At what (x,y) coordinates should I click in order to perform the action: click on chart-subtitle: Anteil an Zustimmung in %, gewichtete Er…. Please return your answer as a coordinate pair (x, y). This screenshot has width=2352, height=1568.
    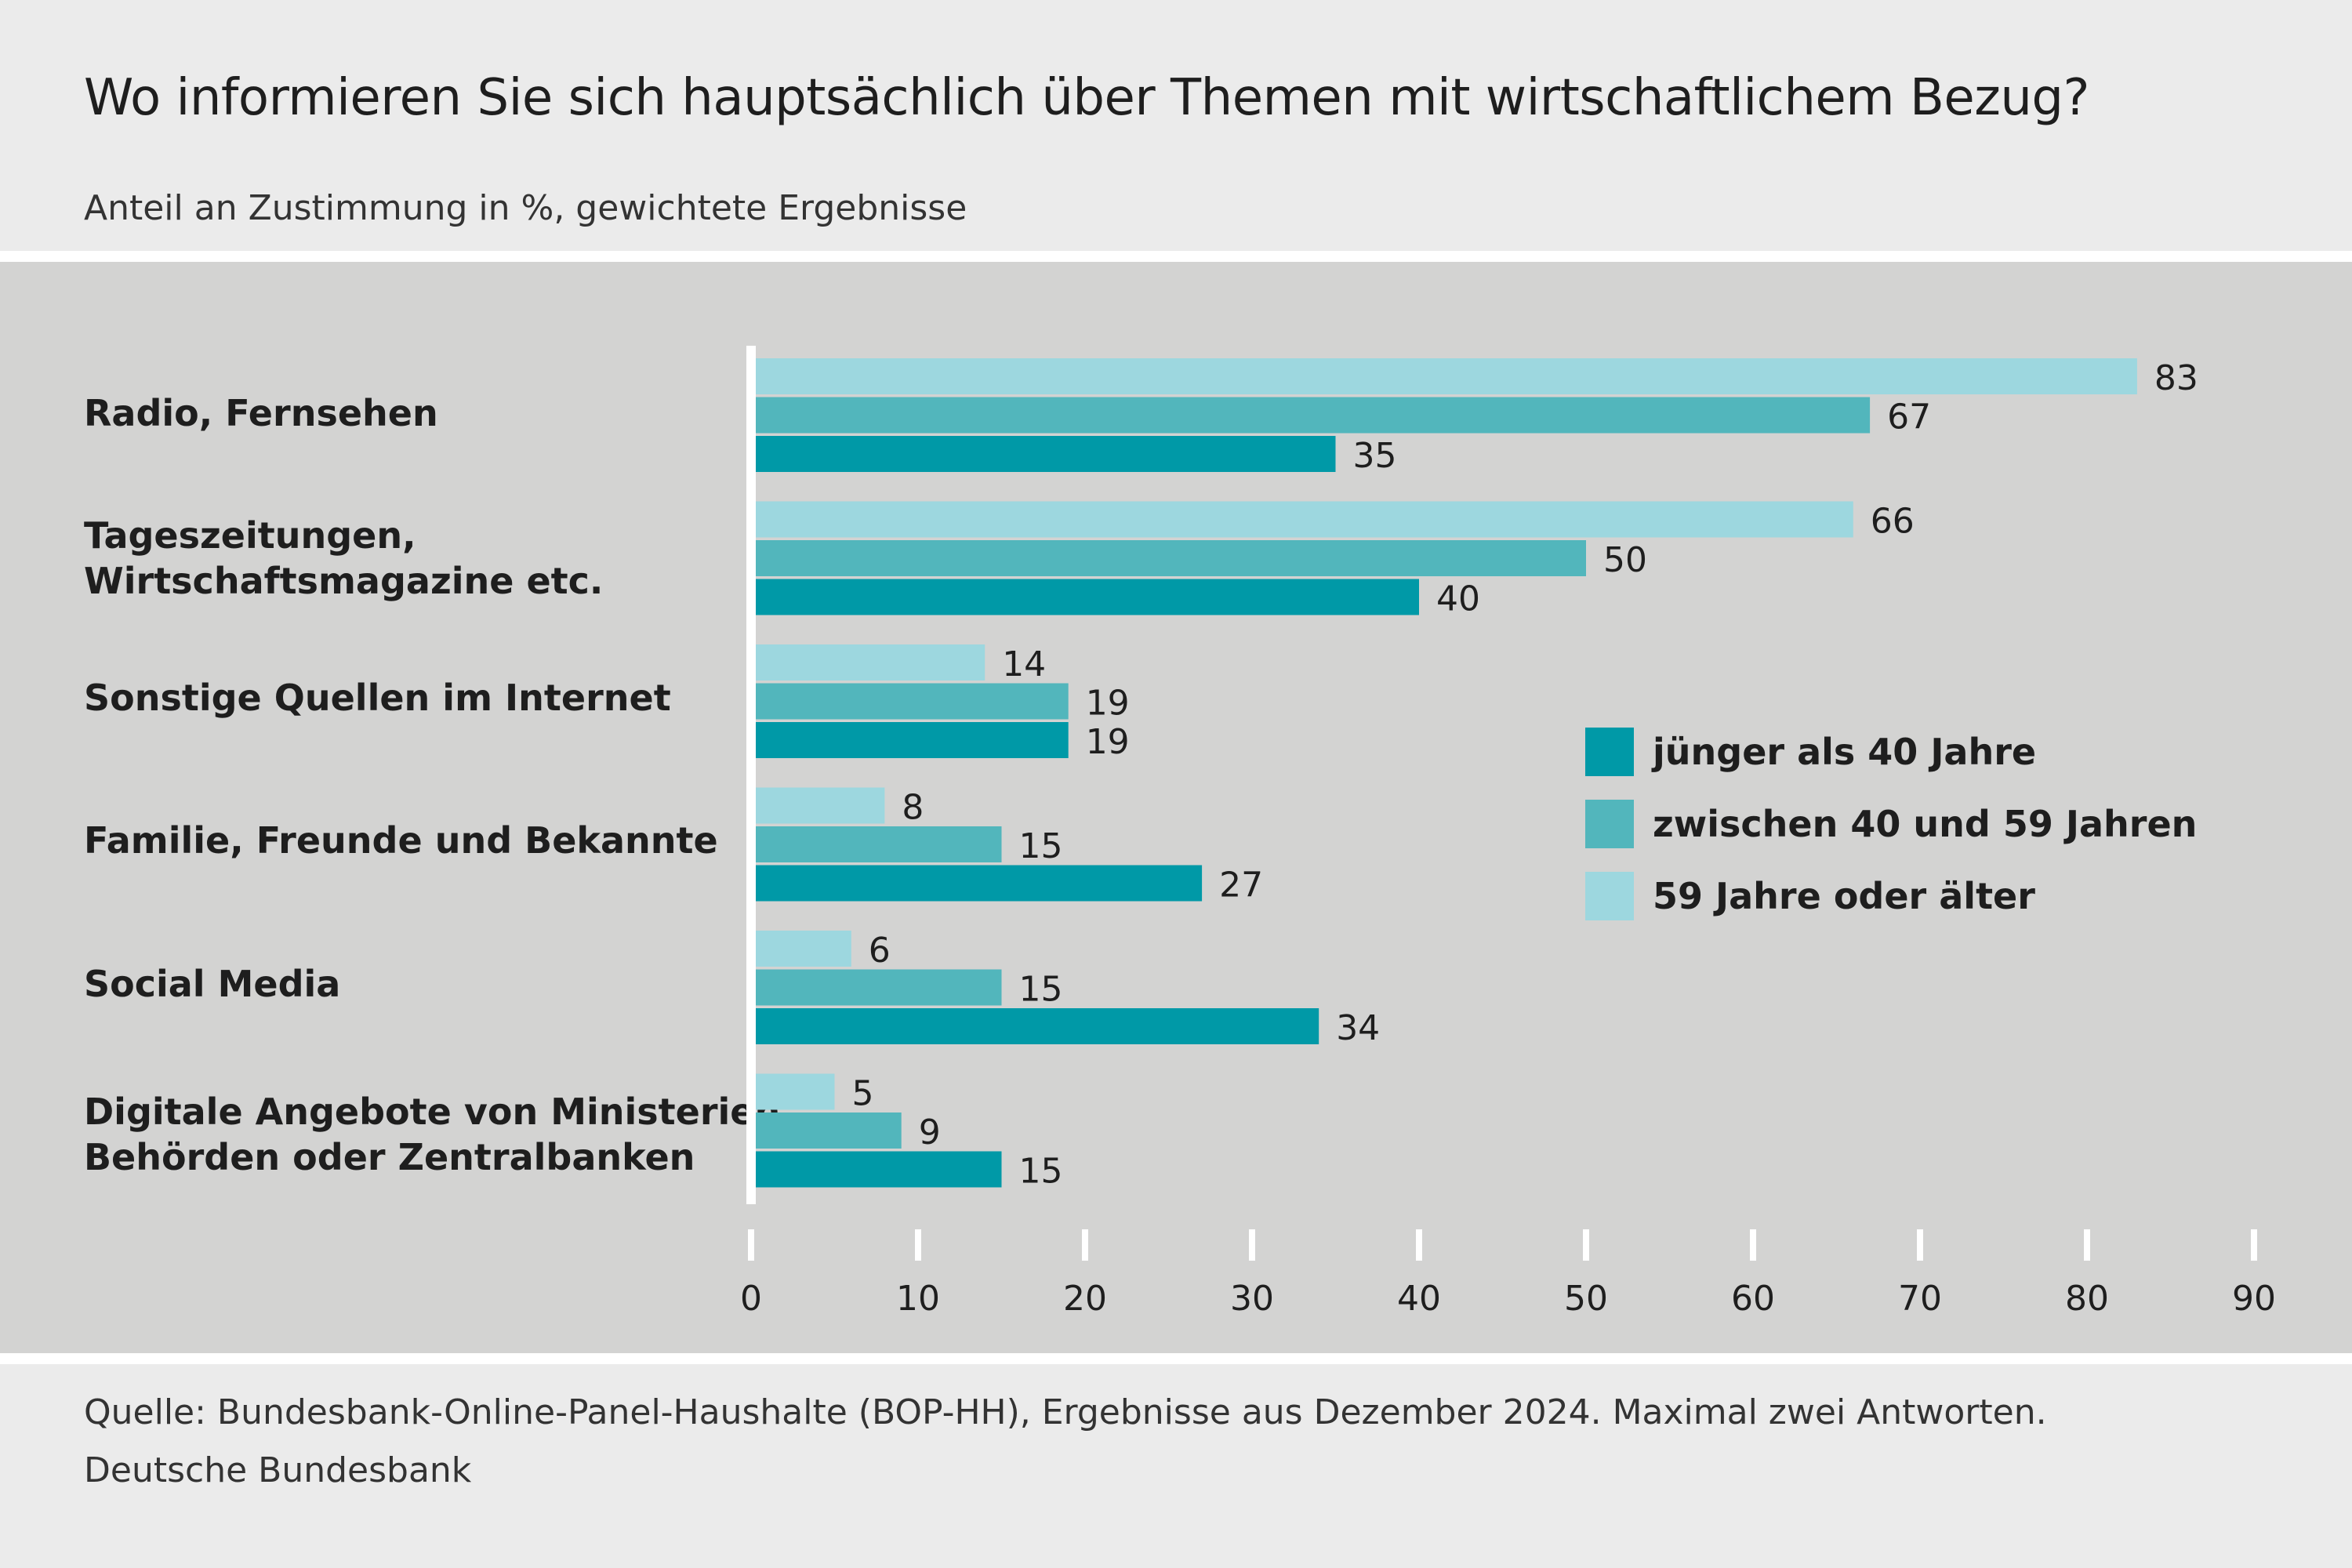
    Looking at the image, I should click on (525, 208).